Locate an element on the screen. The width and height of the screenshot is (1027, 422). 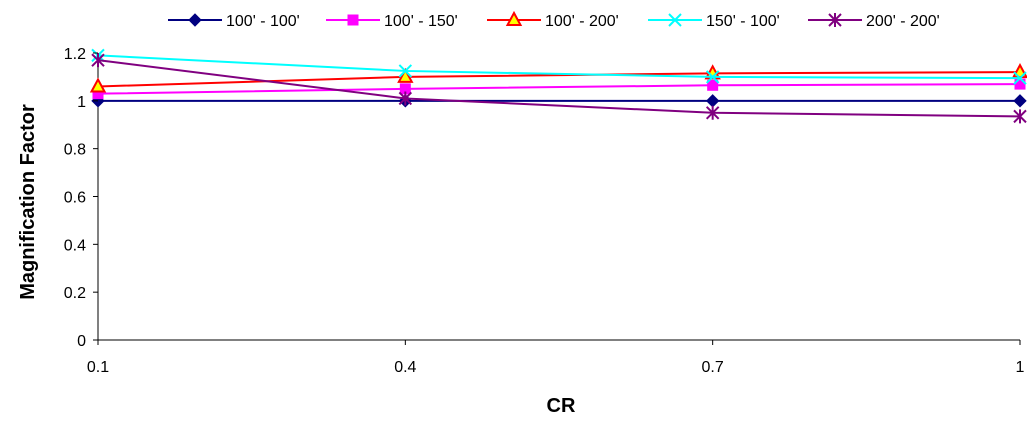
legend-label: 150' - 100' is located at coordinates (743, 21).